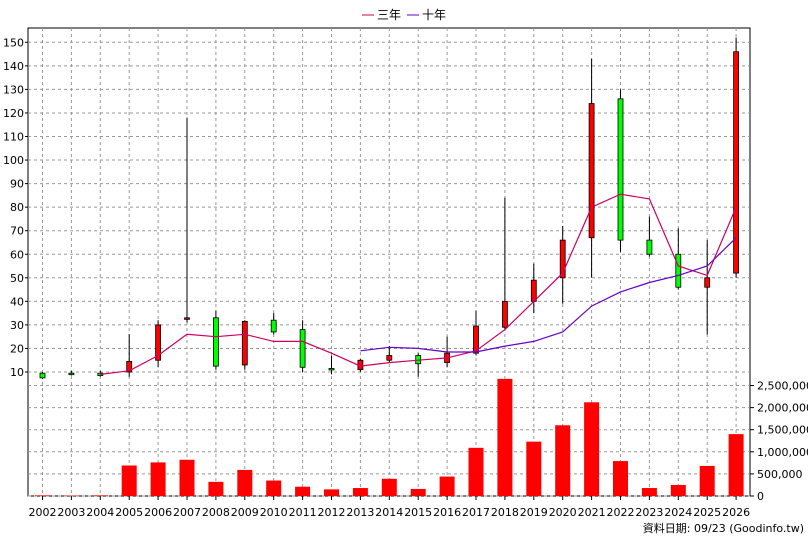  What do you see at coordinates (17, 325) in the screenshot?
I see `price-tick-label: 30` at bounding box center [17, 325].